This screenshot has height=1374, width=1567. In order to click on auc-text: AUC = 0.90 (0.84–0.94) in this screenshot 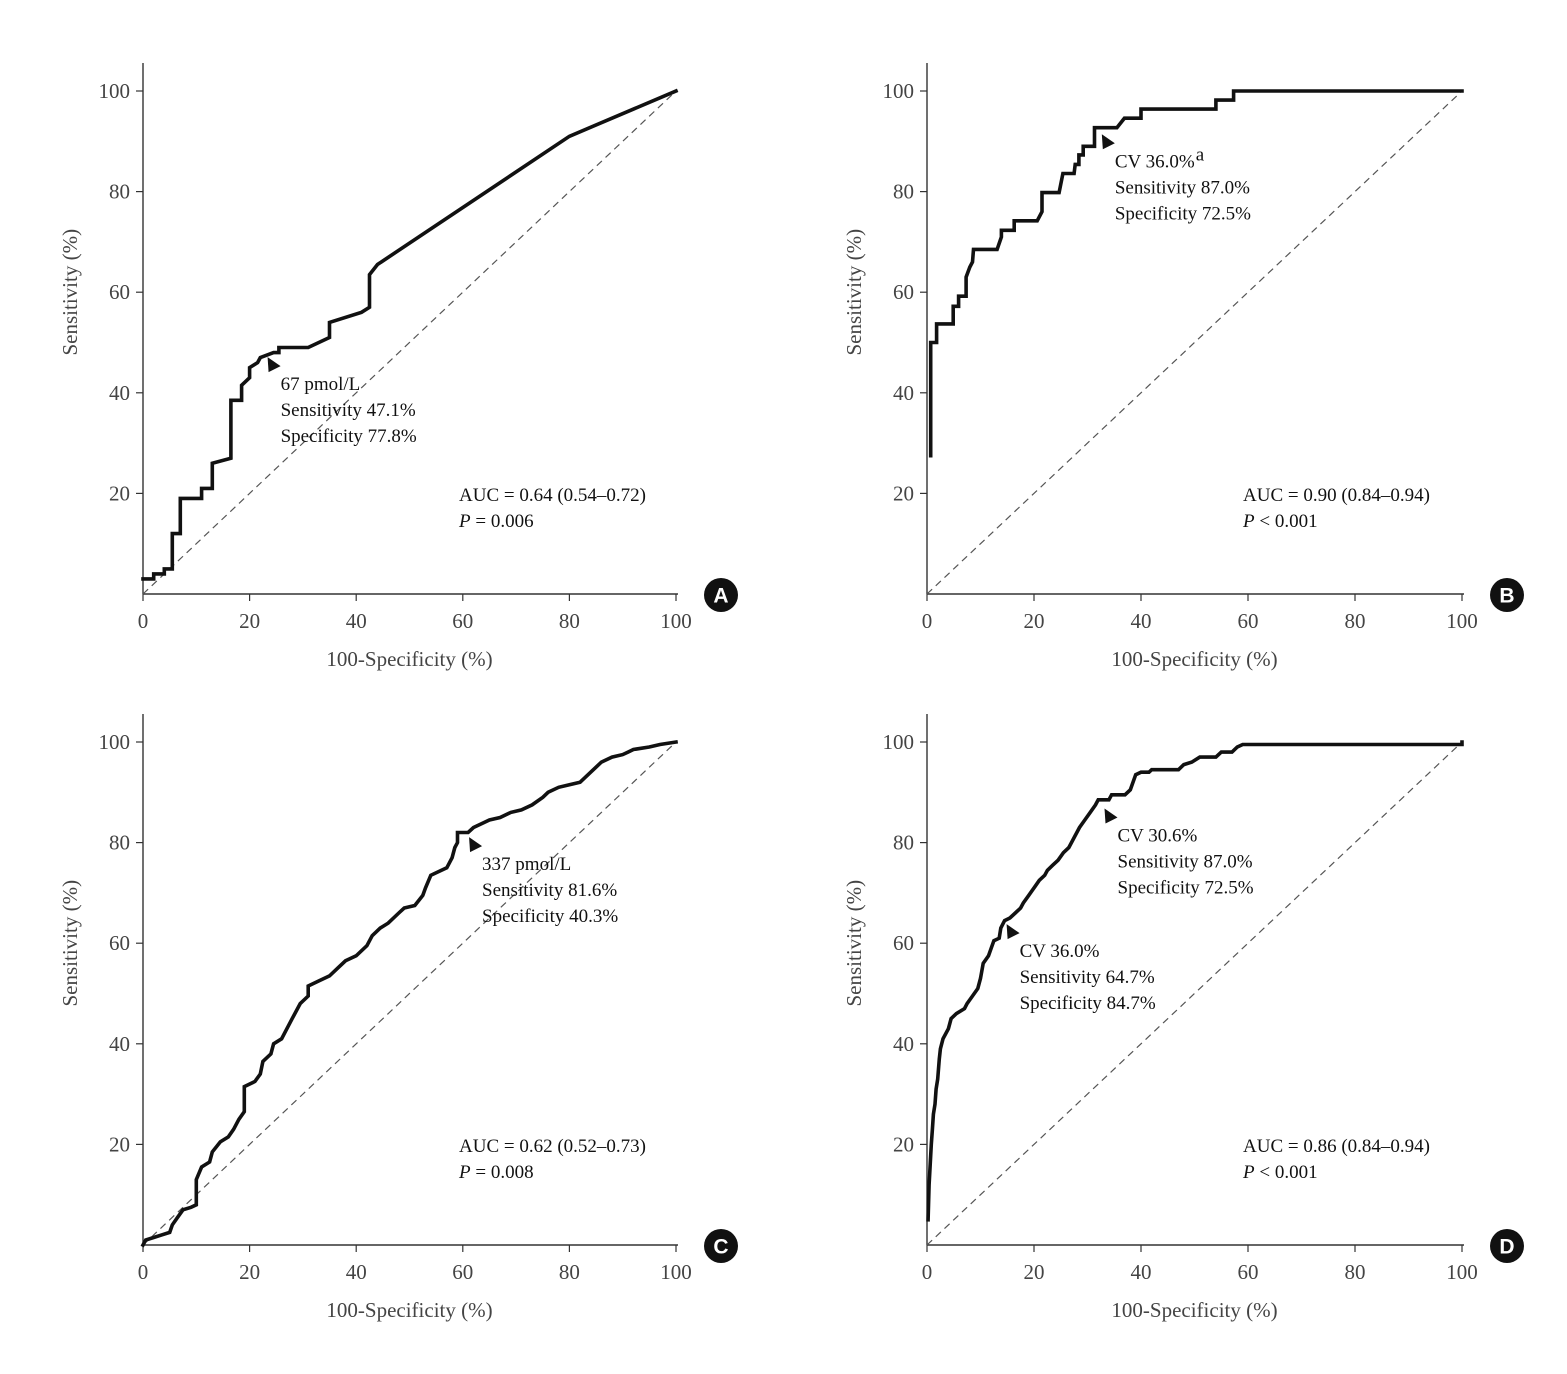, I will do `click(1336, 495)`.